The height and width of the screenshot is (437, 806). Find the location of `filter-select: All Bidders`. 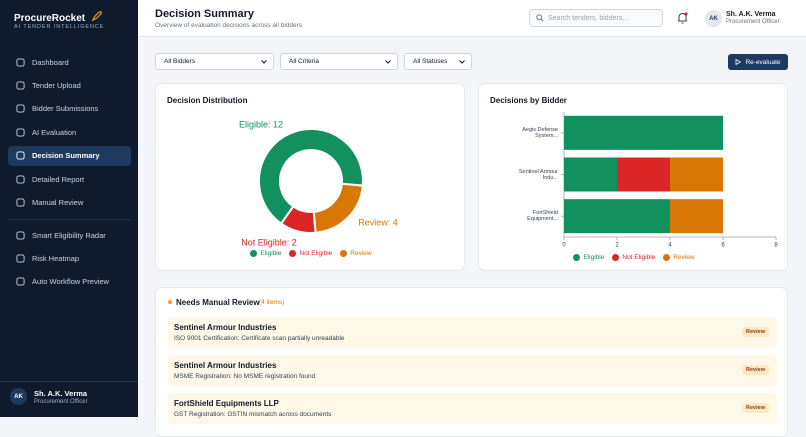

filter-select: All Bidders is located at coordinates (214, 61).